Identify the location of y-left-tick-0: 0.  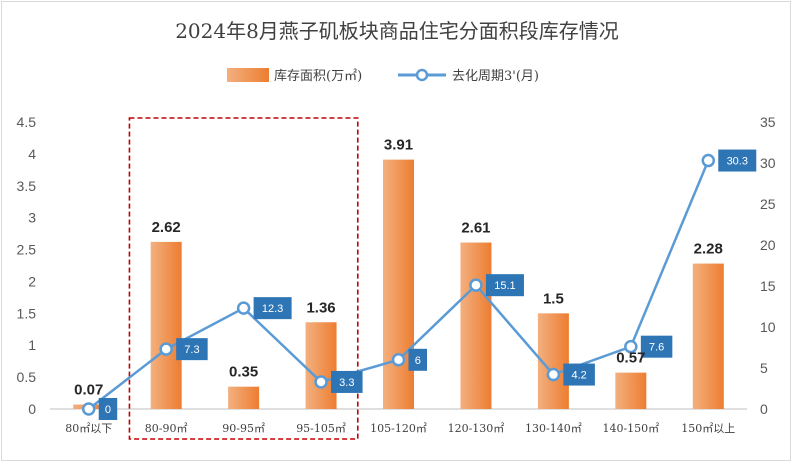
(32, 409).